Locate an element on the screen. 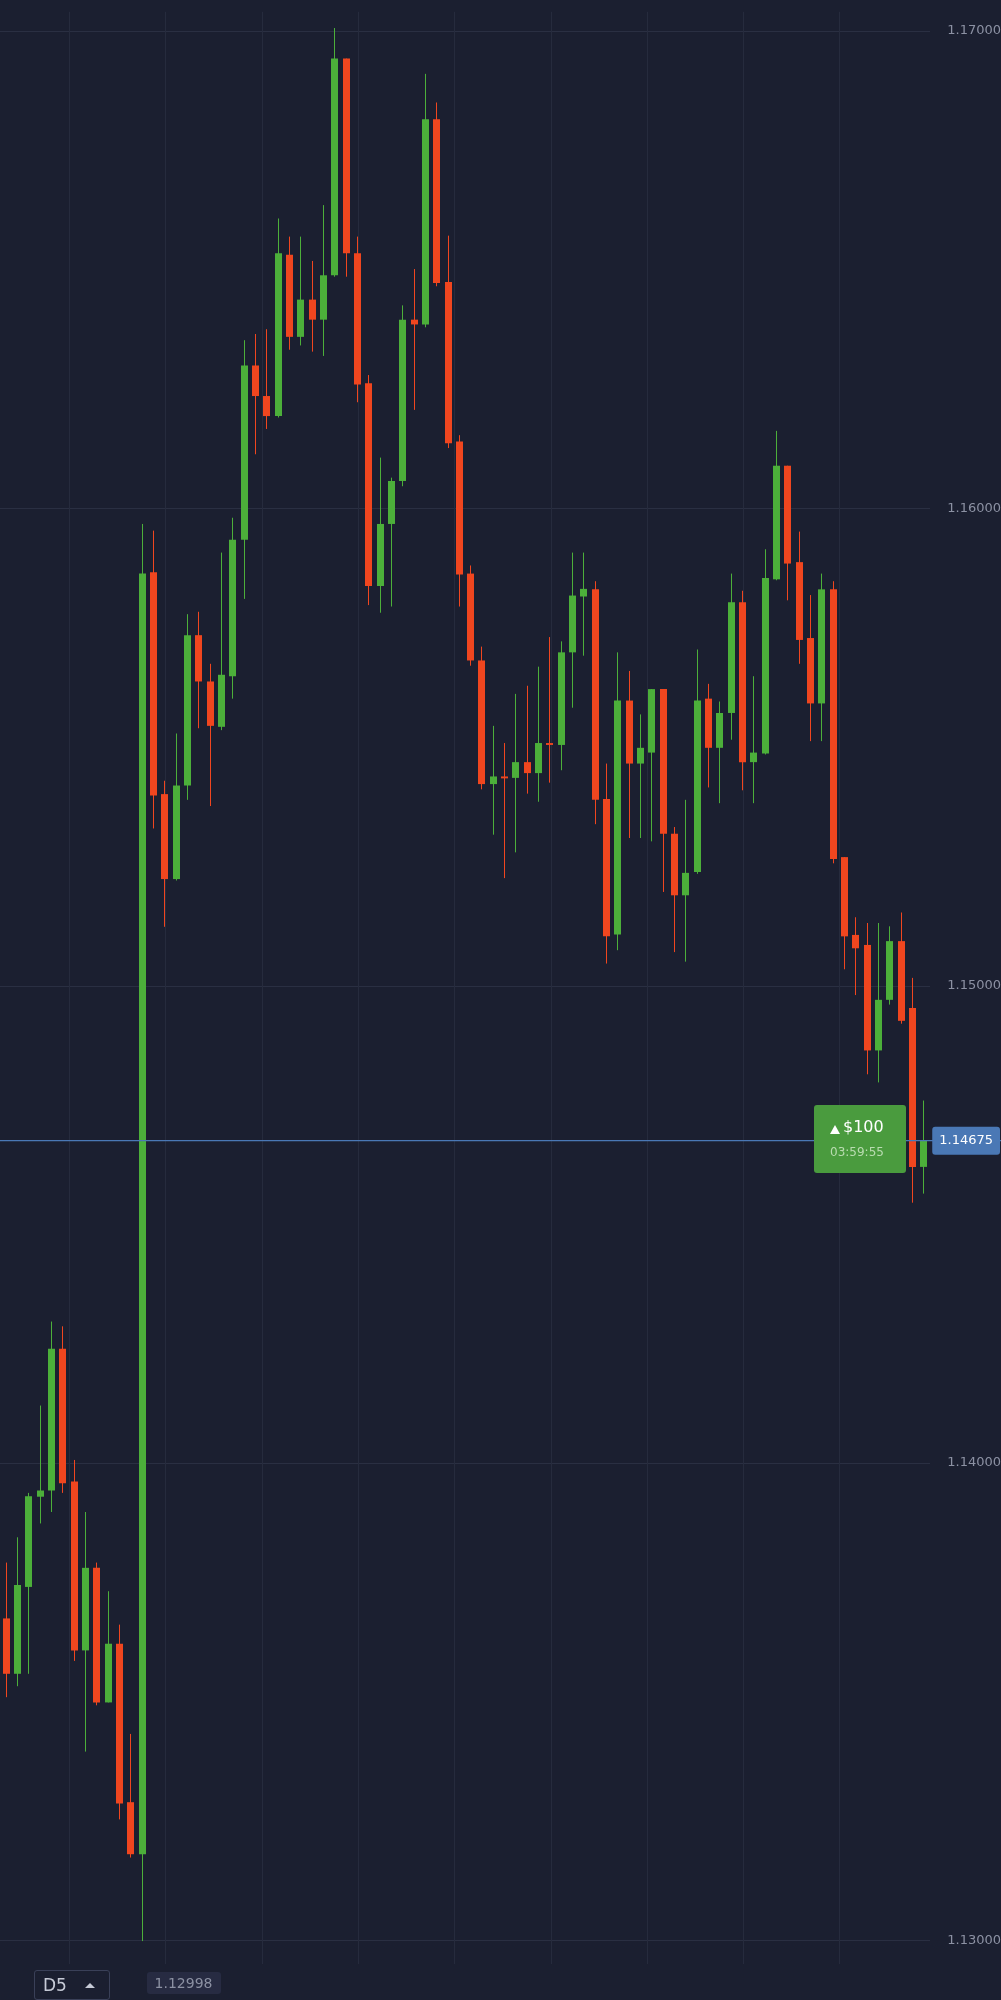 The width and height of the screenshot is (1001, 2000). annotation: $100 is located at coordinates (863, 1126).